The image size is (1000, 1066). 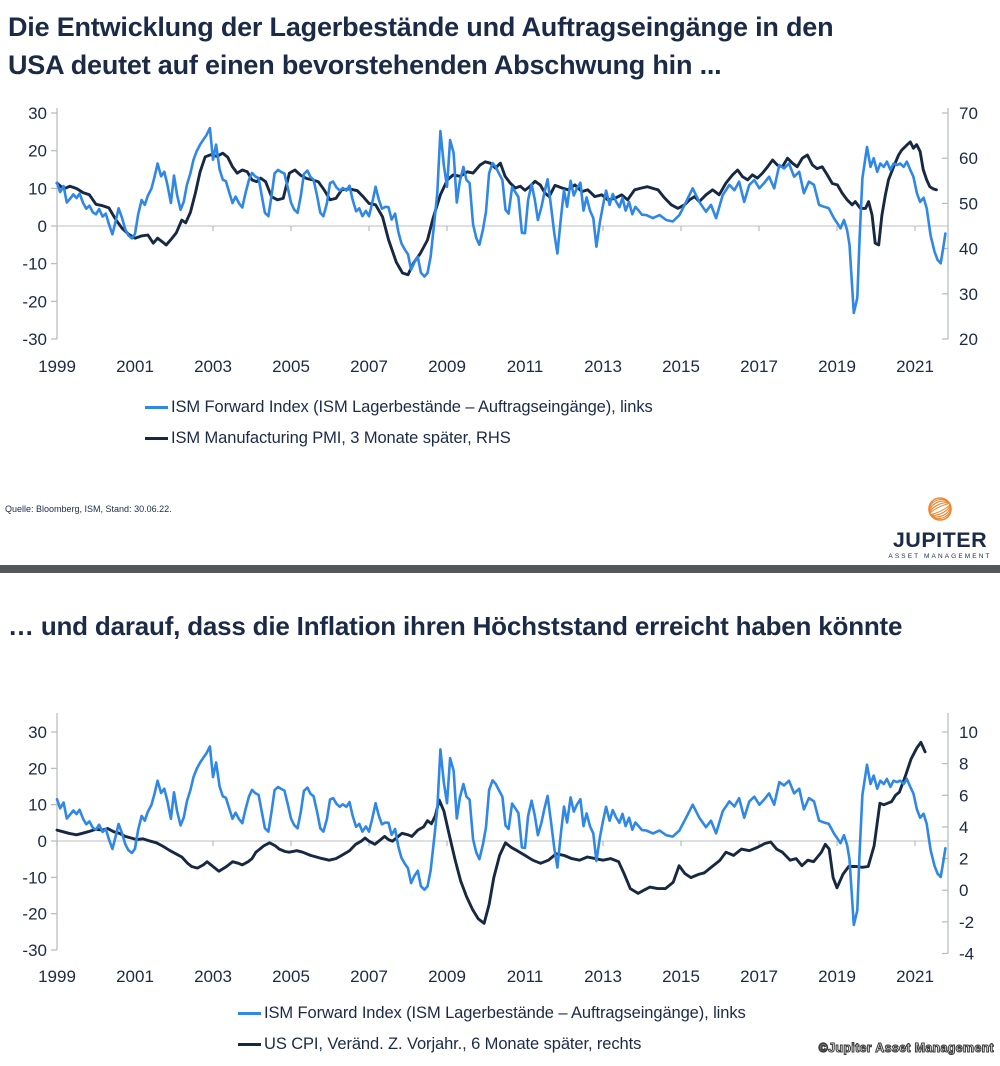 What do you see at coordinates (963, 764) in the screenshot?
I see `svg-text: 8` at bounding box center [963, 764].